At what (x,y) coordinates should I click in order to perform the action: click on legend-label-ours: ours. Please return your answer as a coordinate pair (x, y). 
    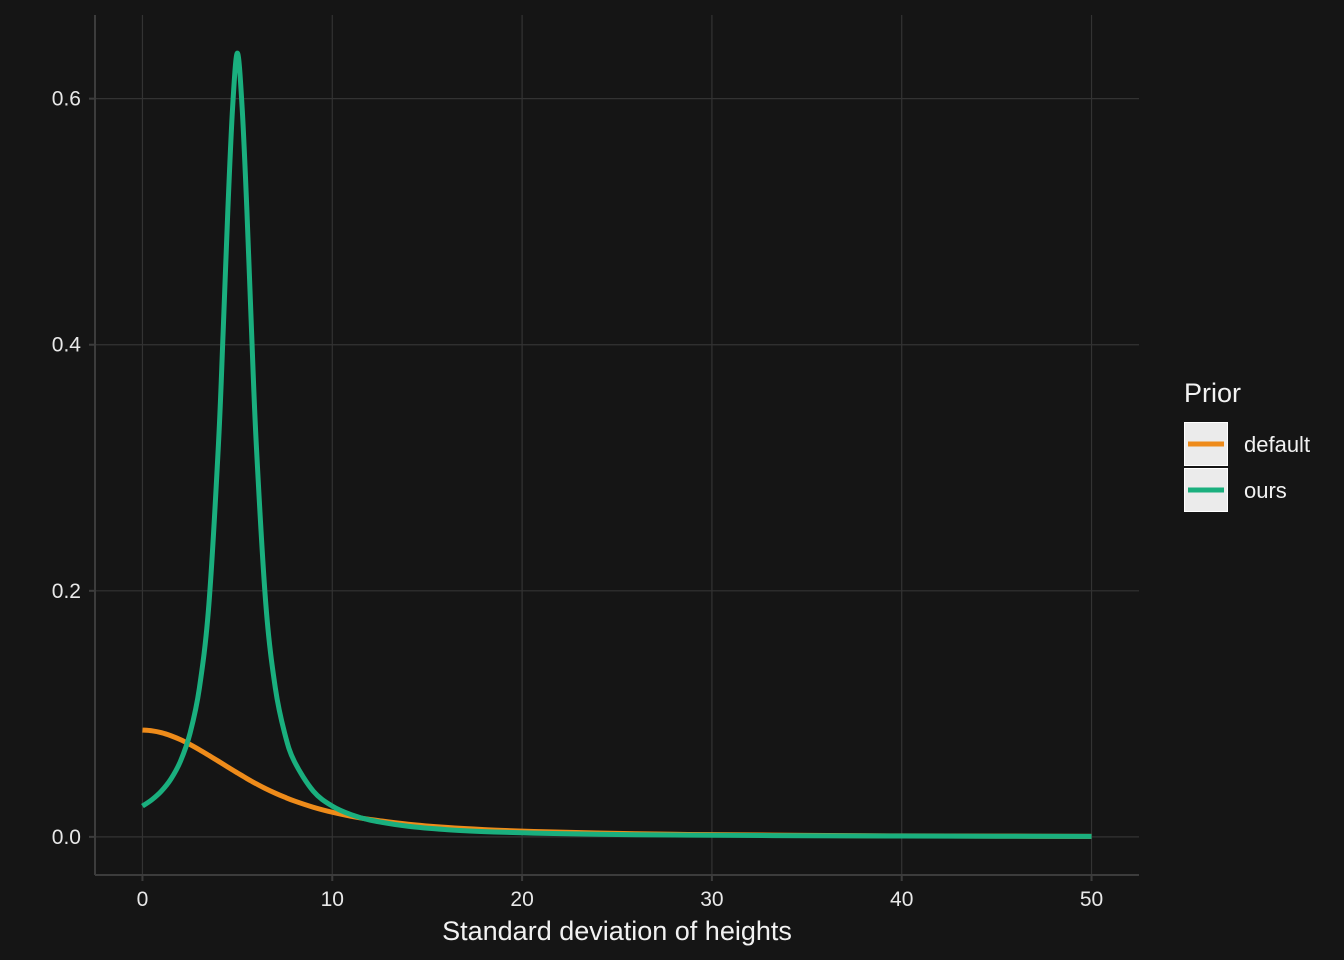
    Looking at the image, I should click on (1265, 490).